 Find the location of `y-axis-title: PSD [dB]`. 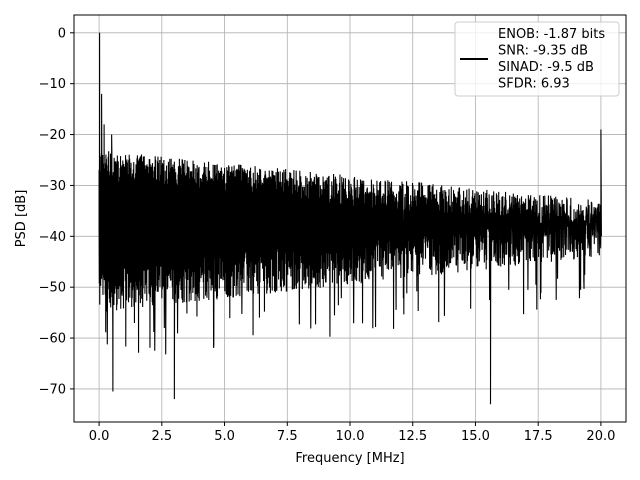

y-axis-title: PSD [dB] is located at coordinates (21, 219).